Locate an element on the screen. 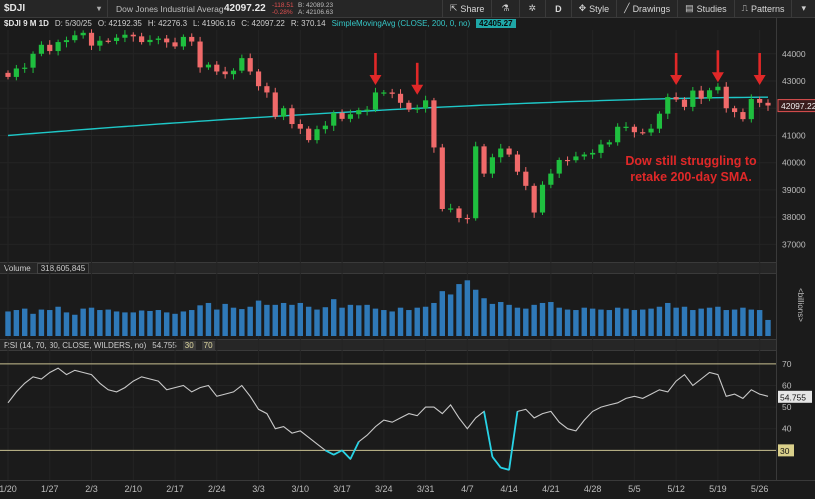 The height and width of the screenshot is (499, 815). x-tick-label: 4/14 is located at coordinates (509, 489).